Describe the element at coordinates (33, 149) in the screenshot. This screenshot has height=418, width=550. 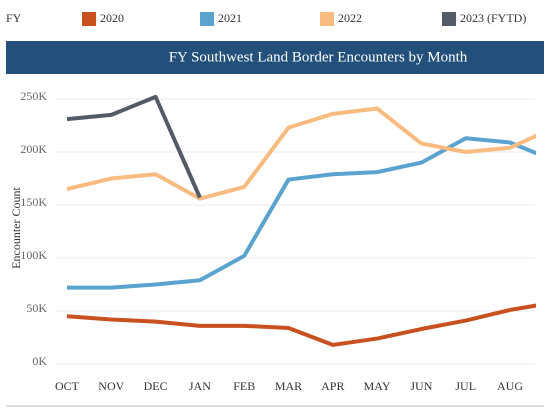
I see `y-tick-label: 200K` at that location.